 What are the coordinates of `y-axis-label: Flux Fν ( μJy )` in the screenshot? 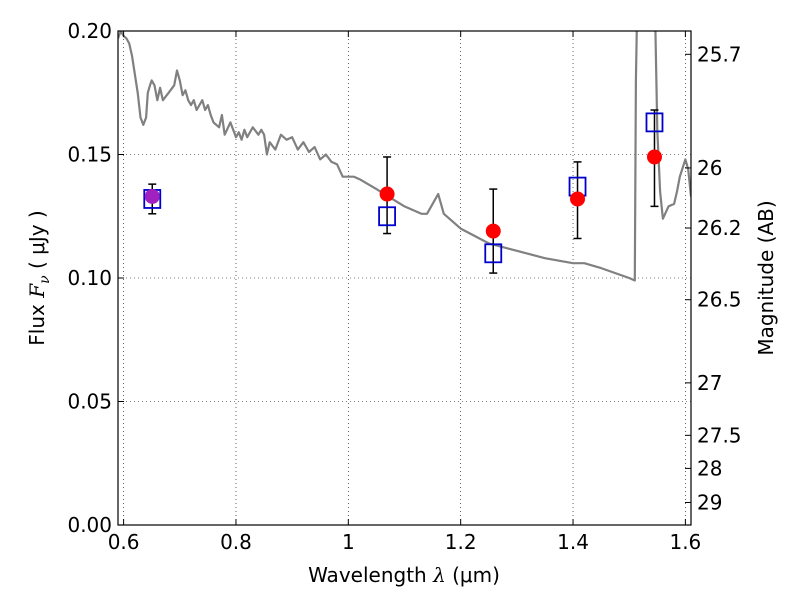 It's located at (39, 277).